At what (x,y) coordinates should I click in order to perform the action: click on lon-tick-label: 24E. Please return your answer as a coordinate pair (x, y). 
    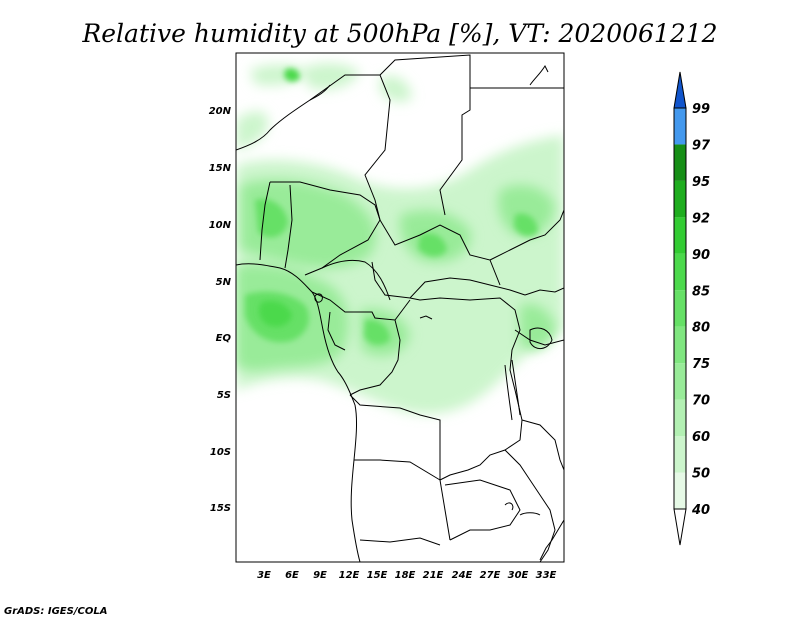
    Looking at the image, I should click on (462, 575).